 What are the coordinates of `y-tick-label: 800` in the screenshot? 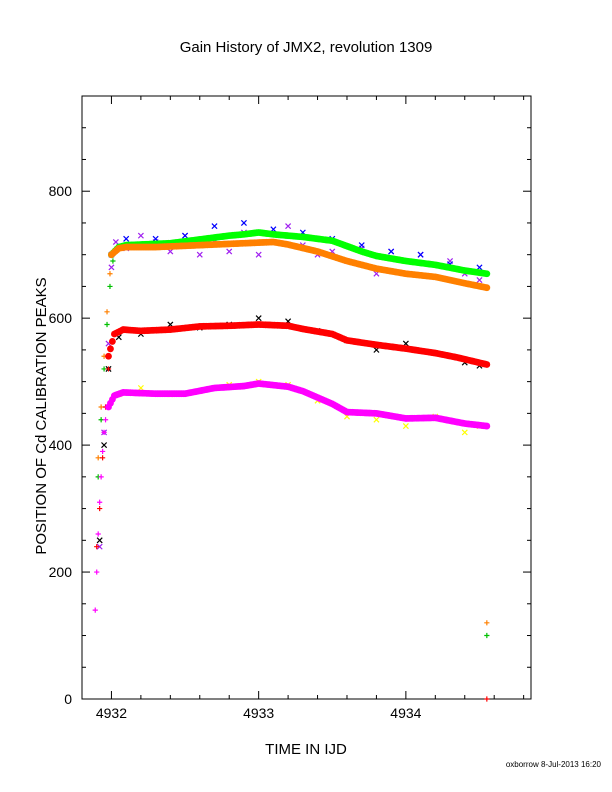 It's located at (61, 191).